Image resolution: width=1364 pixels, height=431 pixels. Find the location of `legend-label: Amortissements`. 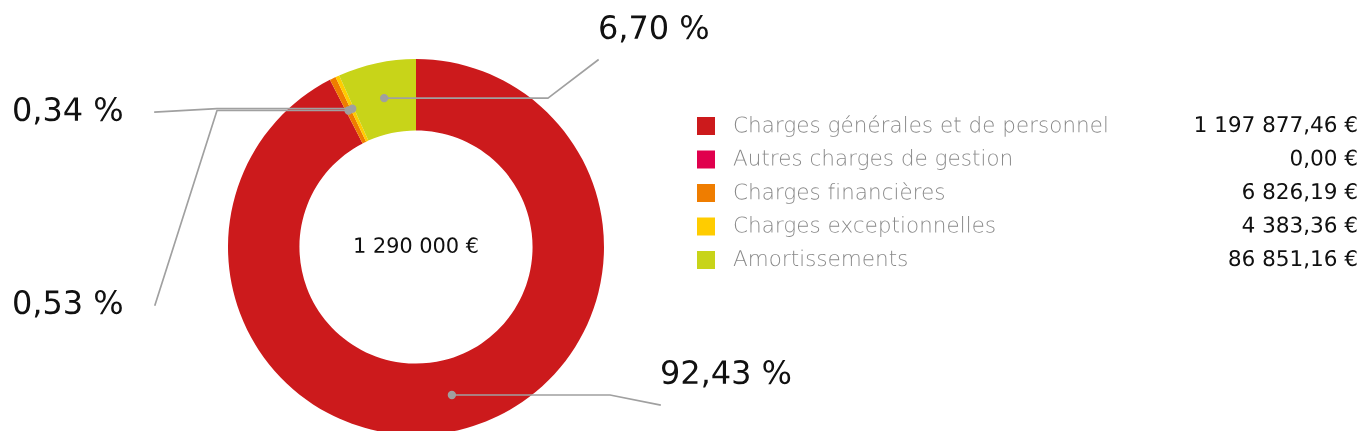

legend-label: Amortissements is located at coordinates (820, 258).